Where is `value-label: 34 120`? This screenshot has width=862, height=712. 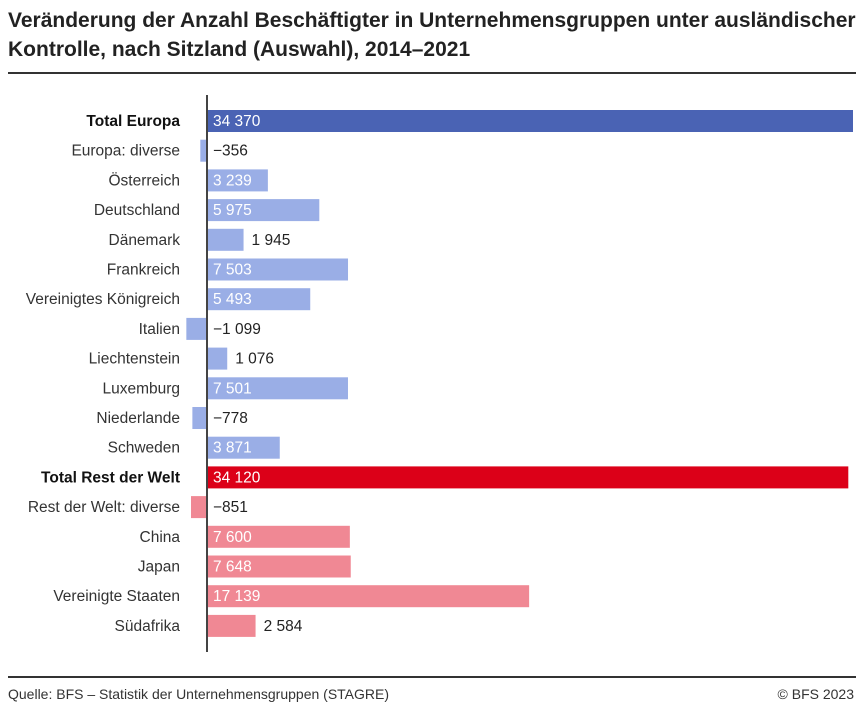
value-label: 34 120 is located at coordinates (237, 477).